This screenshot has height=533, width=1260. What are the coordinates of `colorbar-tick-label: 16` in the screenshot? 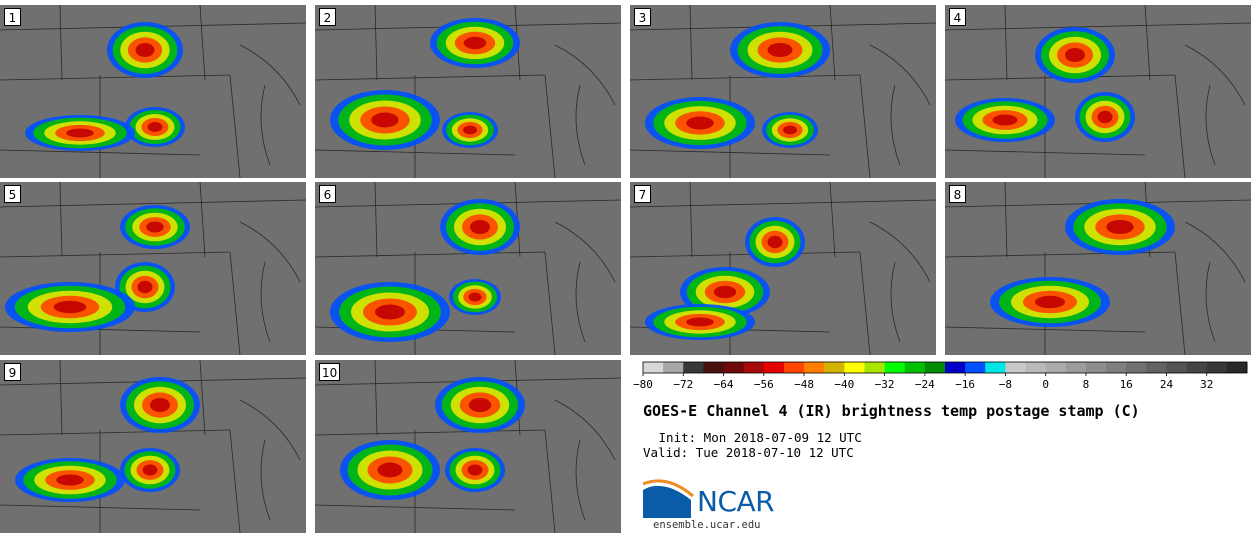 It's located at (1126, 384).